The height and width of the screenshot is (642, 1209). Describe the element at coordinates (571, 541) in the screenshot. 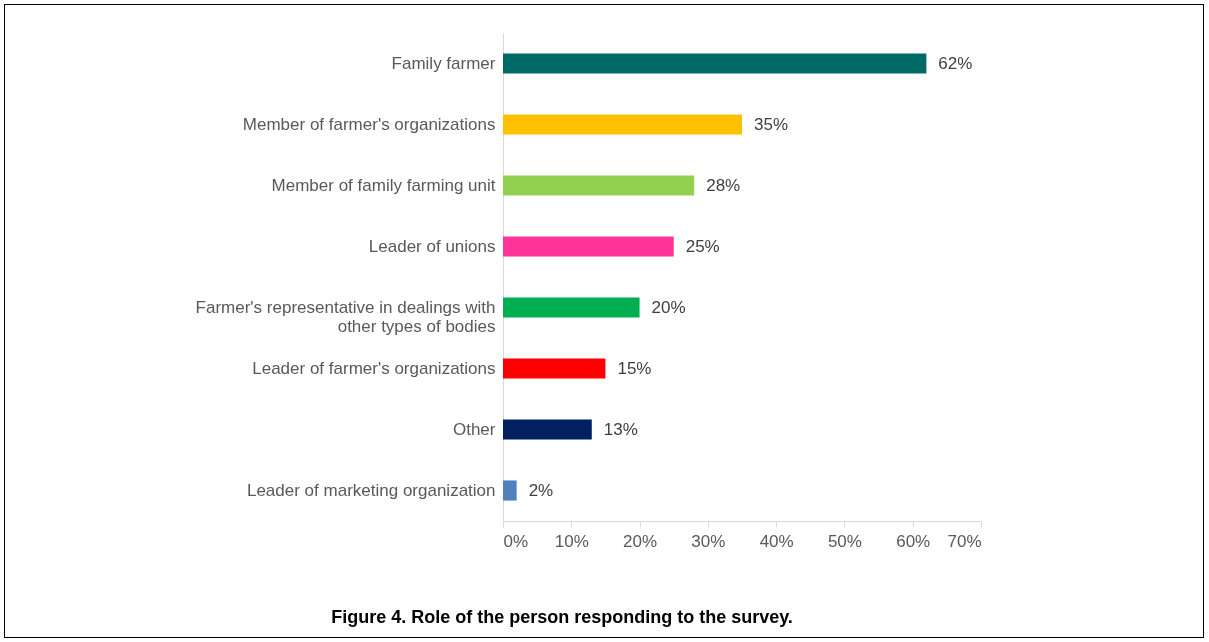

I see `x-tick-label: 10%` at that location.